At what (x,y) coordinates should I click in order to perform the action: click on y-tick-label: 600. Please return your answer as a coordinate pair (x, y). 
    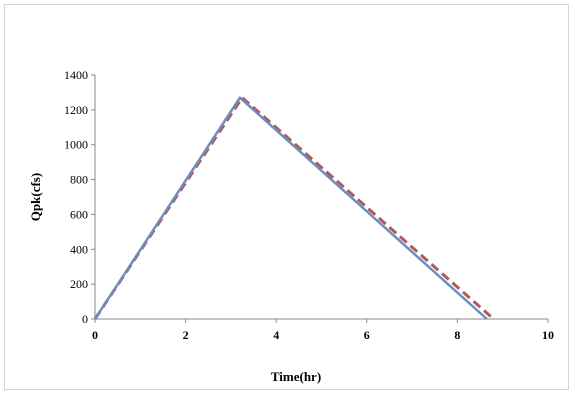
    Looking at the image, I should click on (79, 214).